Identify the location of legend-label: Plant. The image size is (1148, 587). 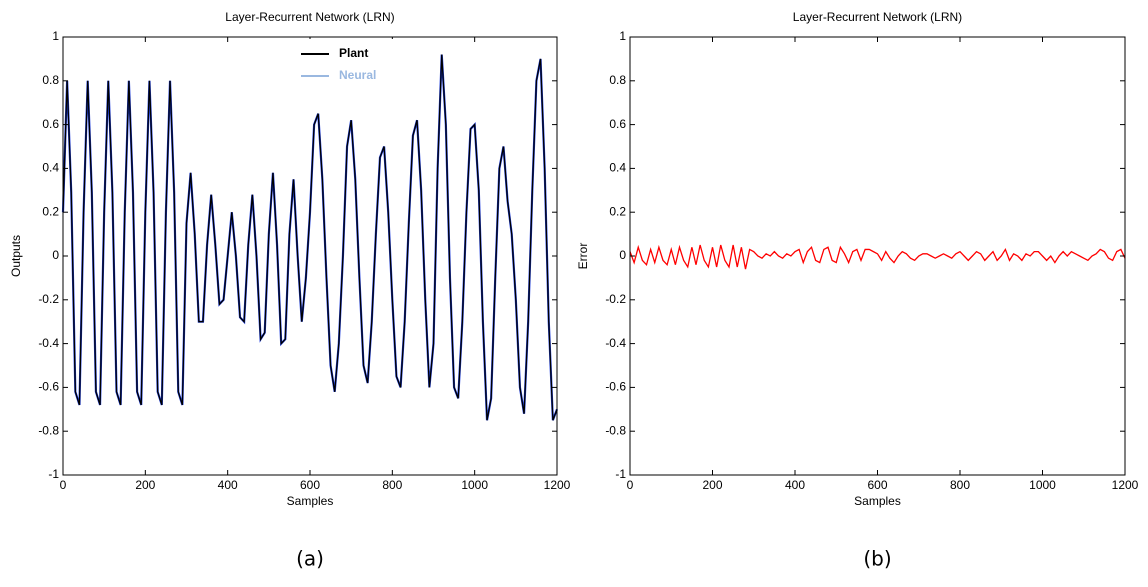
(353, 53).